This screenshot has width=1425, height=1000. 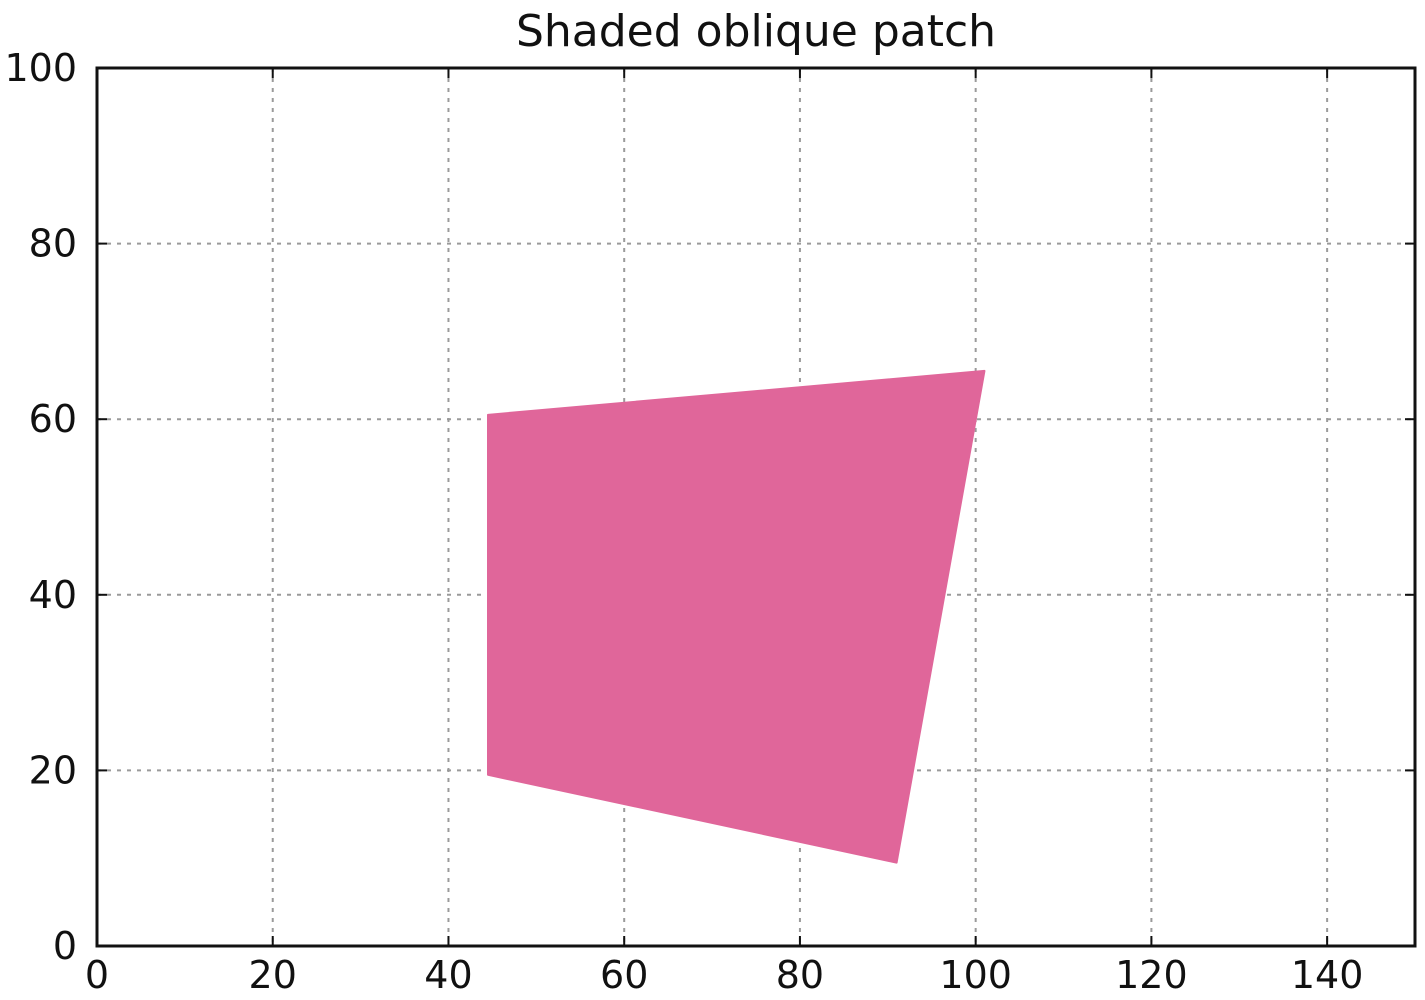 What do you see at coordinates (273, 975) in the screenshot?
I see `x-tick-label-20: 20` at bounding box center [273, 975].